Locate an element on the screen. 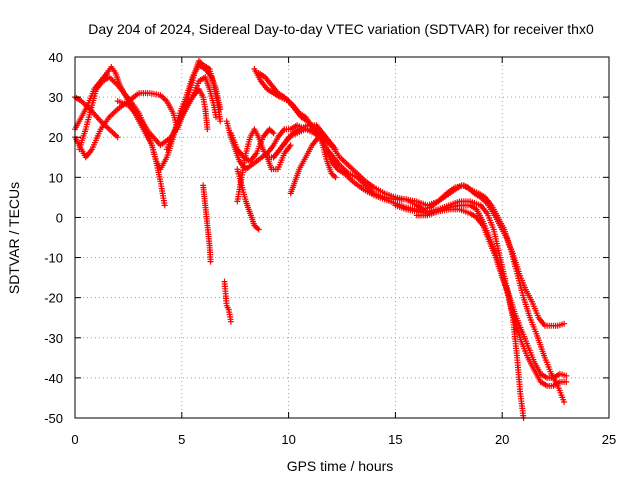 The width and height of the screenshot is (640, 480). y-tick-label: -20 is located at coordinates (53, 298).